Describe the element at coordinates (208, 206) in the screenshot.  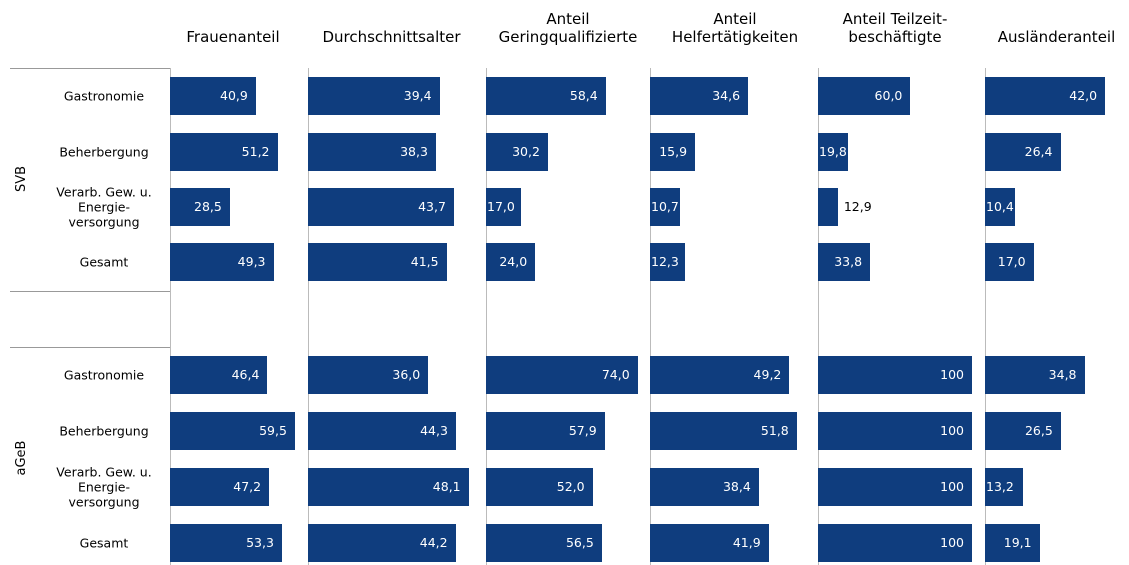
I see `value-label: 28,5` at that location.